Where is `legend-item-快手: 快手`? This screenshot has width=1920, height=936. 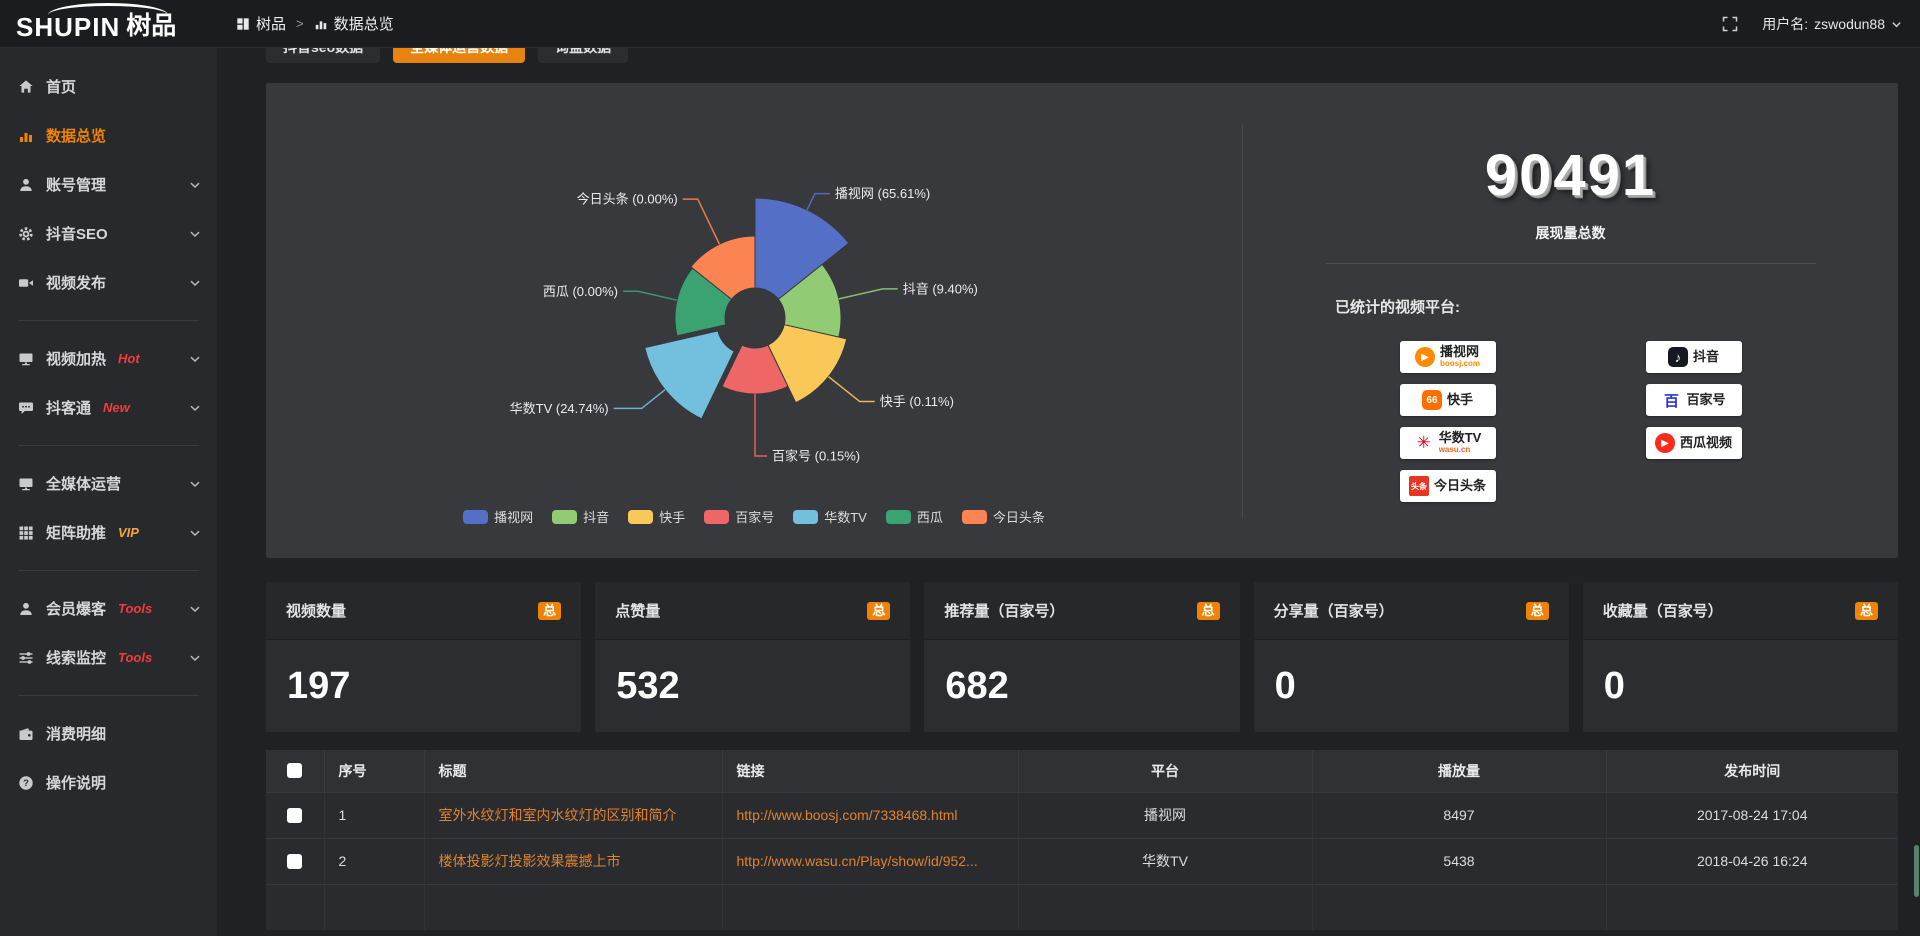
legend-item-快手: 快手 is located at coordinates (656, 516).